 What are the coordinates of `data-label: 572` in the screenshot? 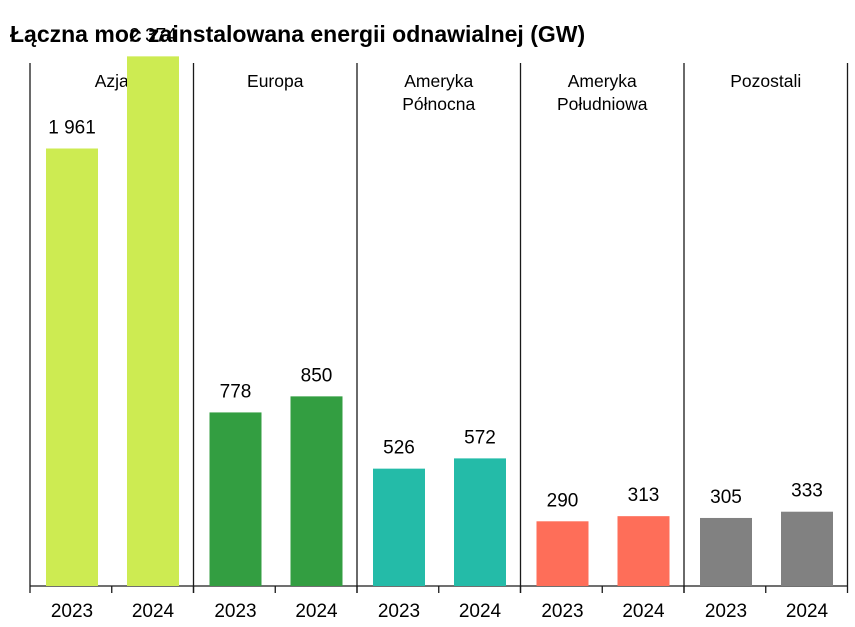 It's located at (480, 437).